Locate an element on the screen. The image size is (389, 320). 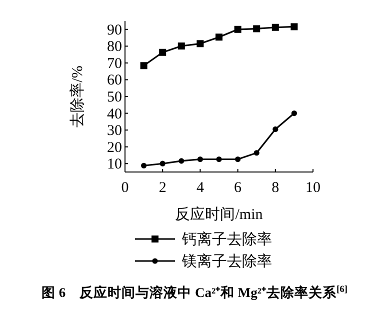
x-tick-label: 8 is located at coordinates (276, 188).